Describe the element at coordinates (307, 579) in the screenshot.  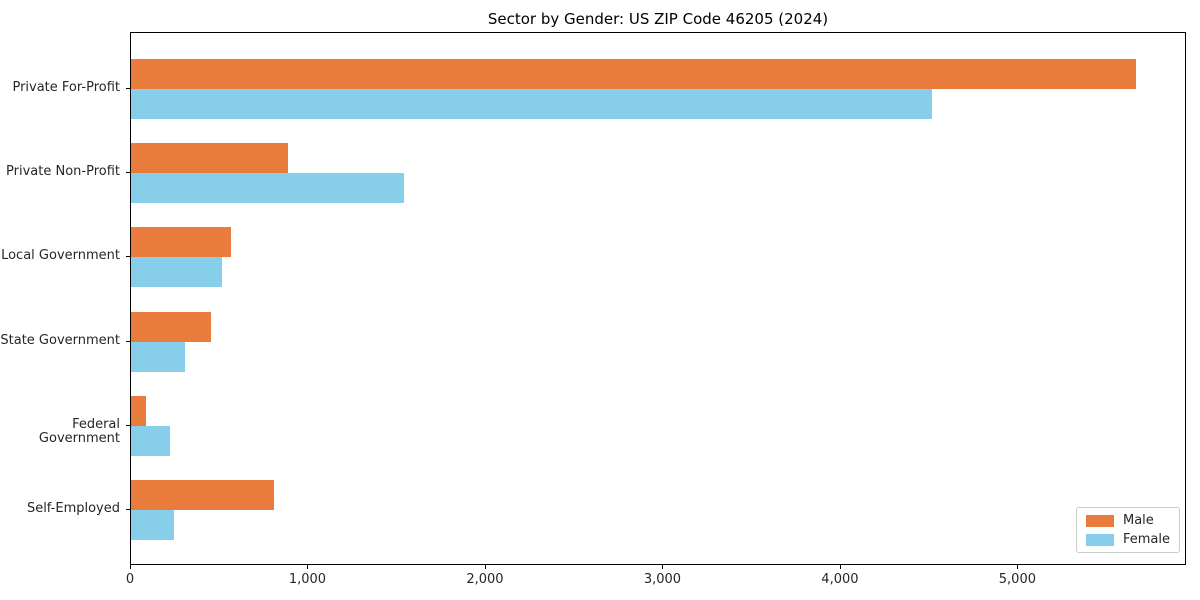
I see `x-label-1000: 1,000` at that location.